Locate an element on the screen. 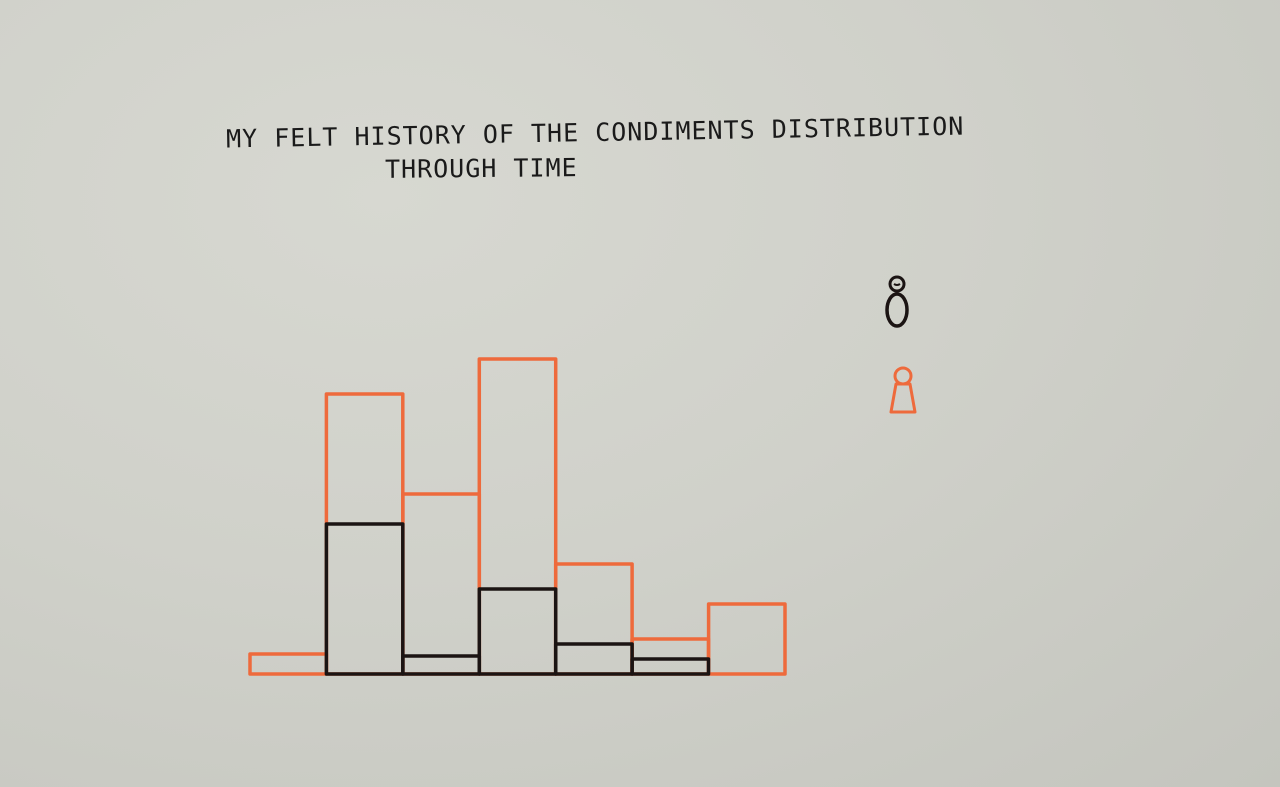 Image resolution: width=1280 pixels, height=787 pixels. salt-shaker-icon is located at coordinates (903, 390).